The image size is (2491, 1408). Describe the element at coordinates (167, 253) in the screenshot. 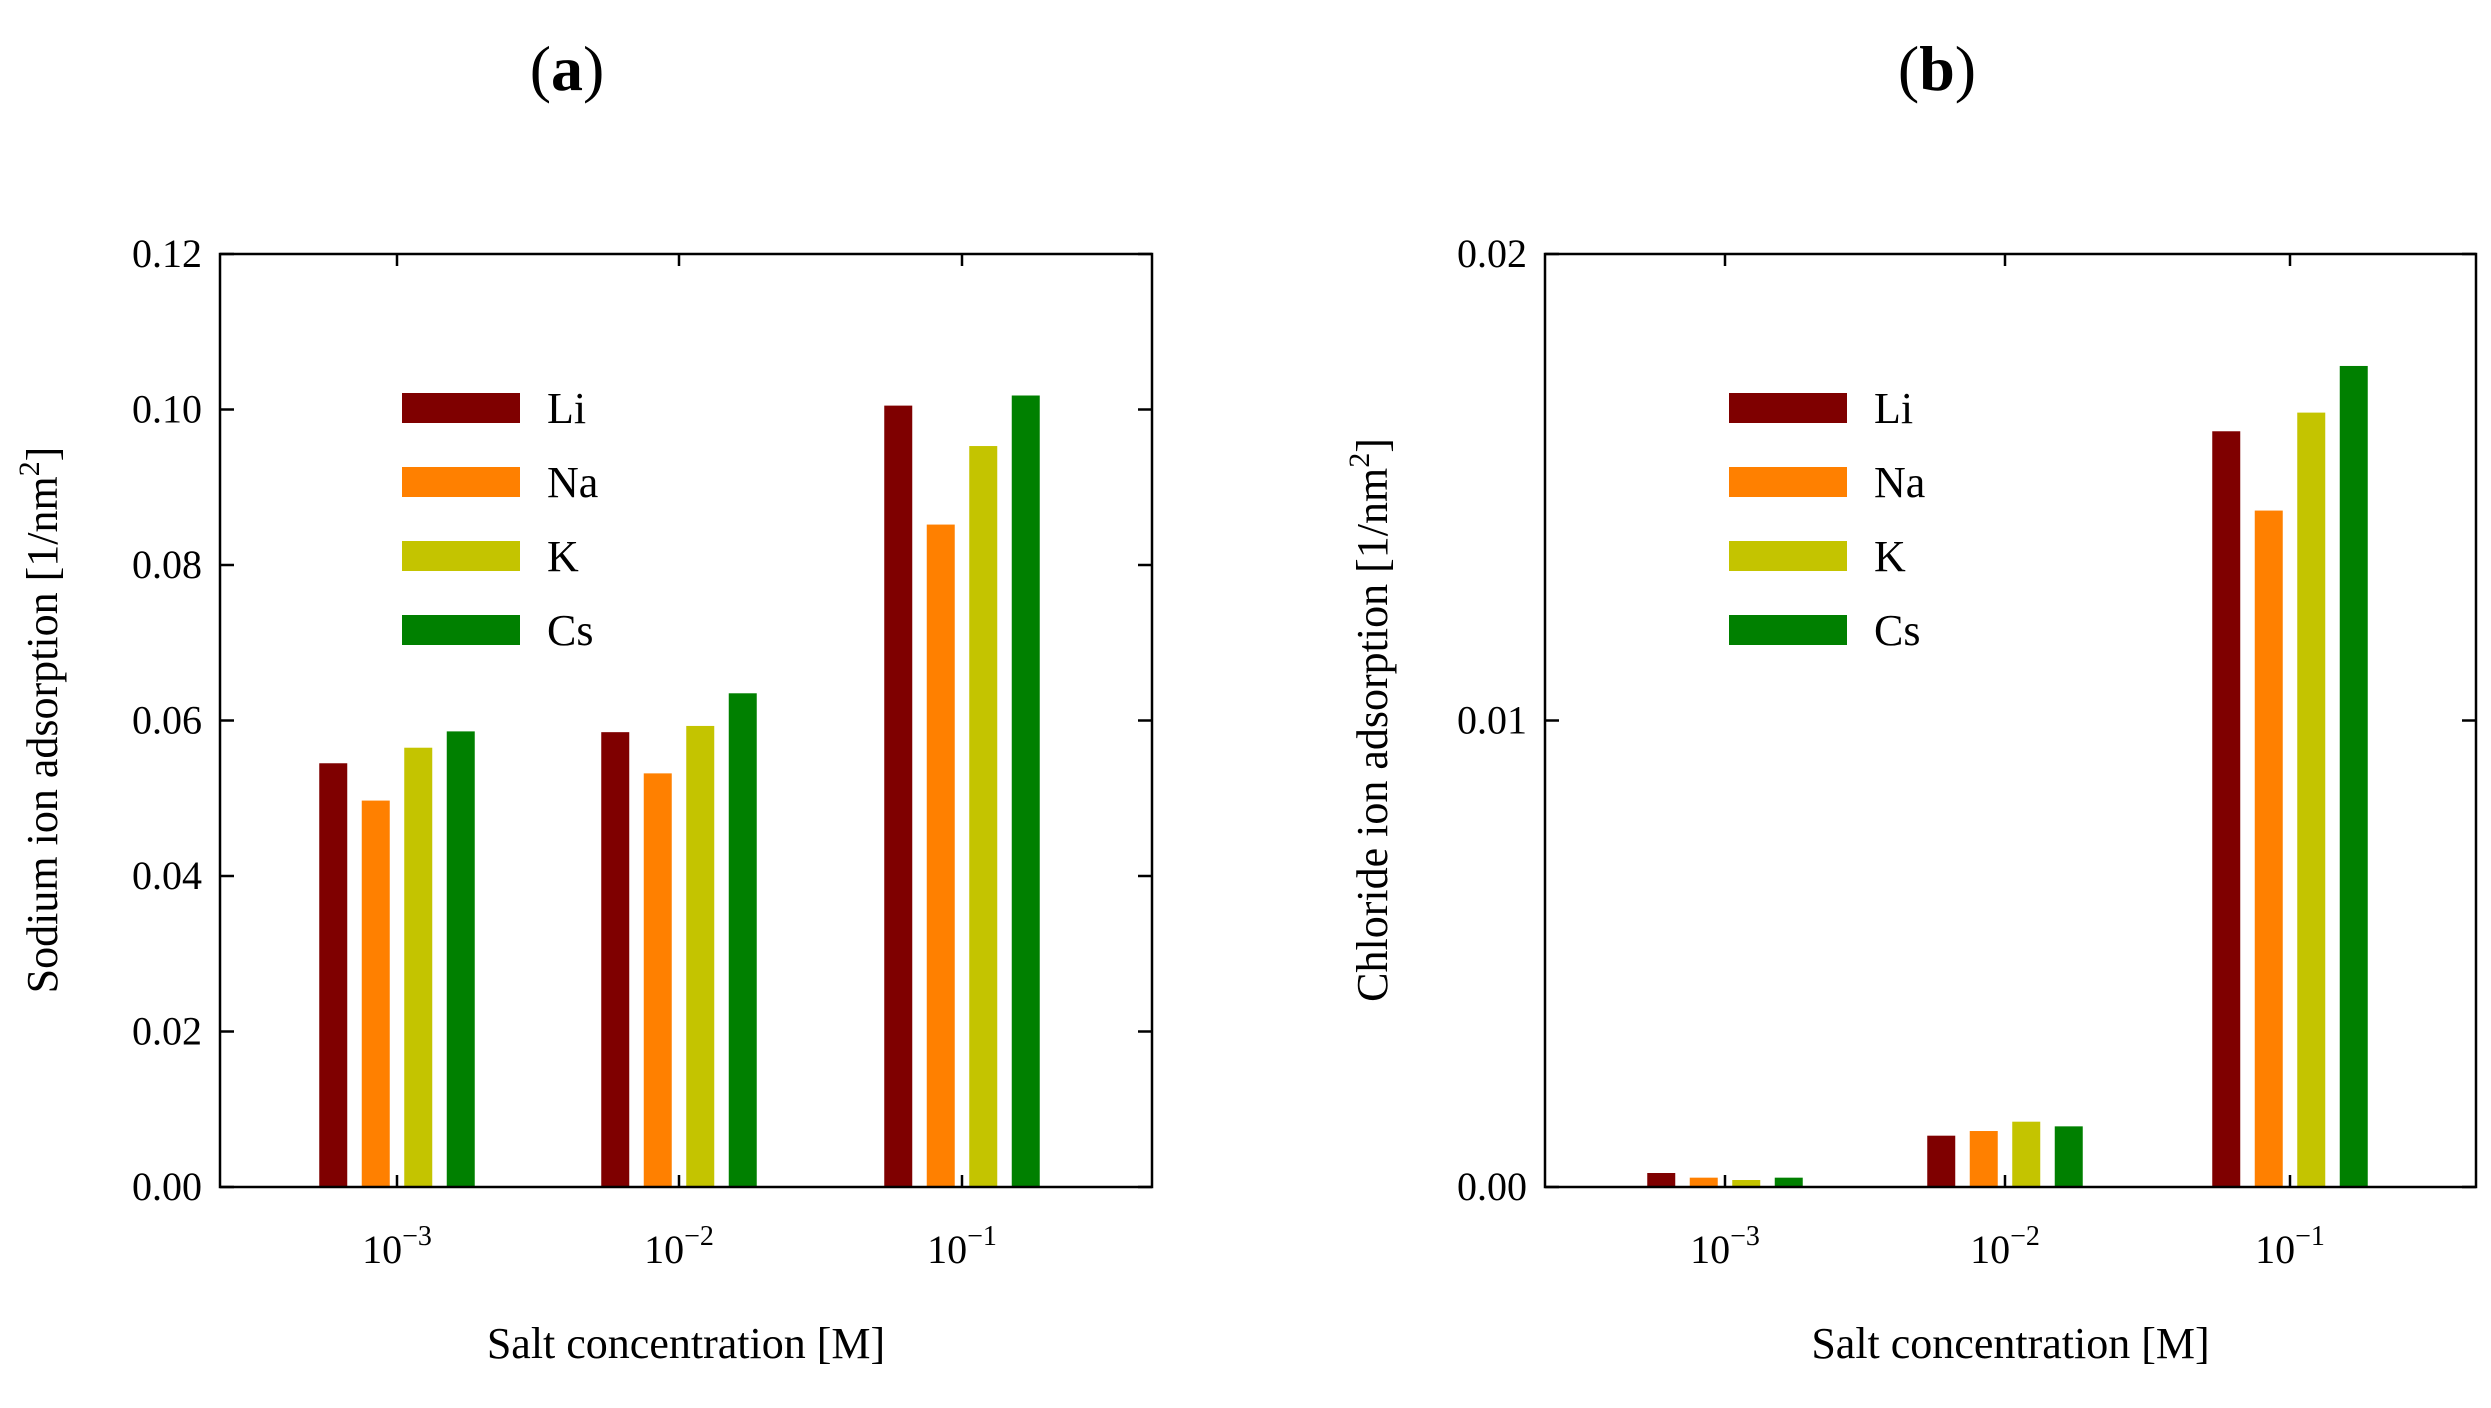

I see `ytick-label: 0.12` at that location.